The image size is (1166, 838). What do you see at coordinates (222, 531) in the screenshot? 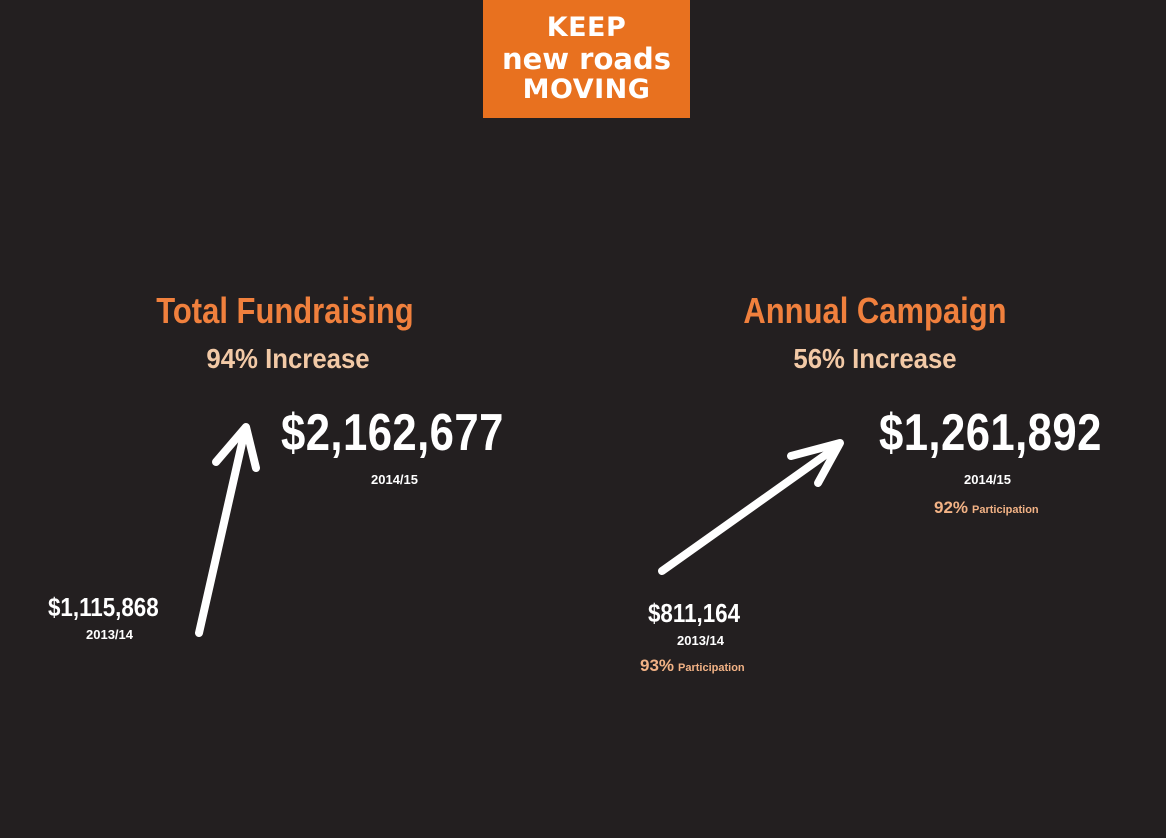
I see `total-fundraising-arrow-icon` at bounding box center [222, 531].